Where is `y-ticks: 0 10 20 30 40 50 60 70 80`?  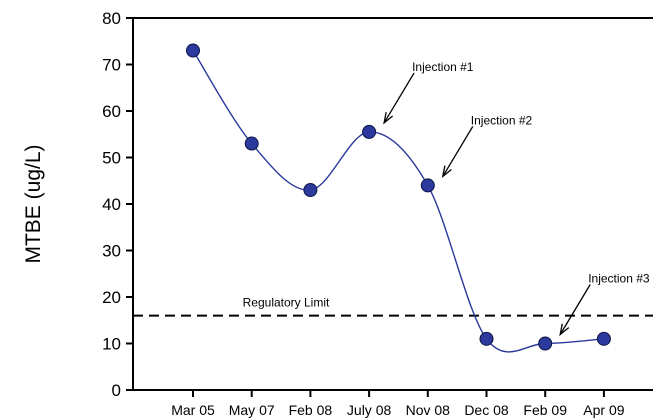 y-ticks: 0 10 20 30 40 50 60 70 80 is located at coordinates (117, 204).